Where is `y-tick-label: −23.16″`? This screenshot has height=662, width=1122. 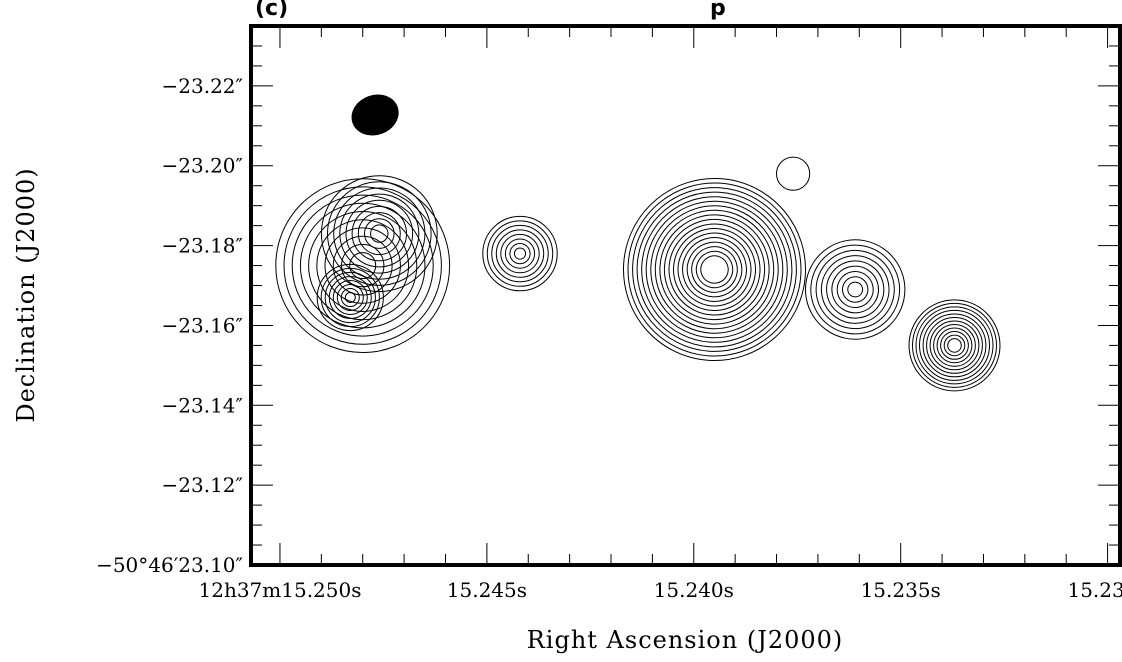 y-tick-label: −23.16″ is located at coordinates (202, 325).